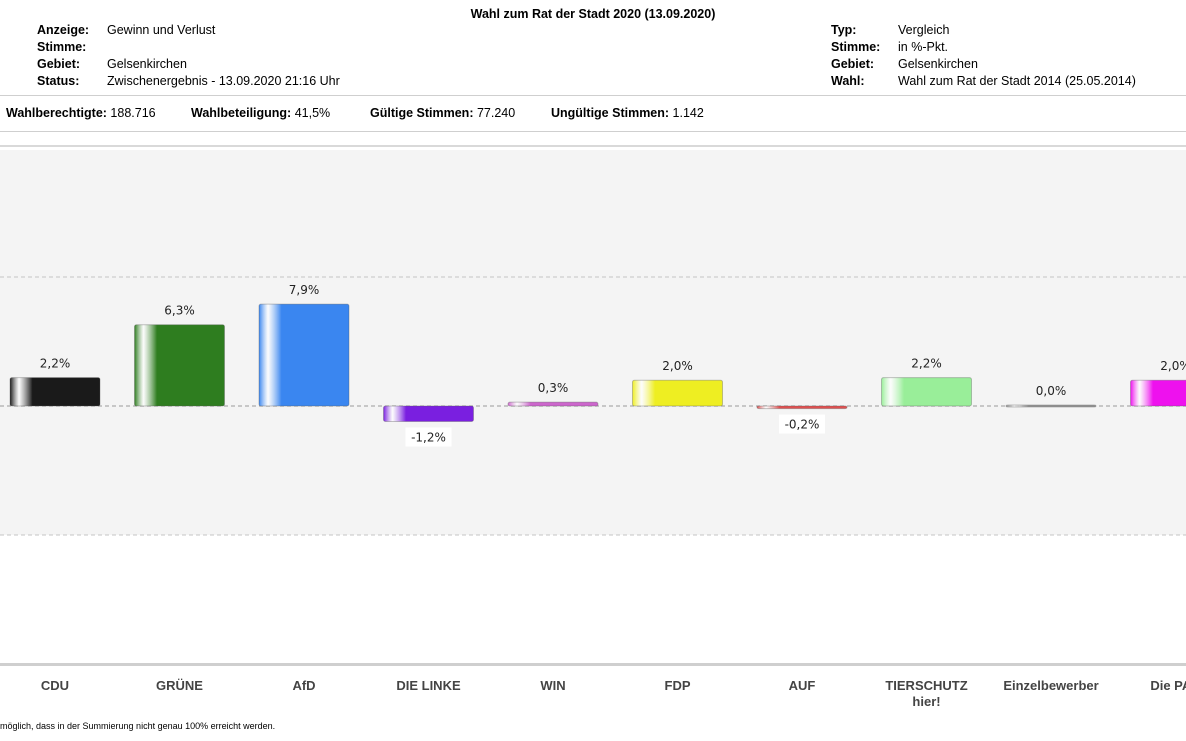 The image size is (1186, 741). I want to click on page-title: Wahl zum Rat der Stadt 2020 (13.09.2020), so click(593, 14).